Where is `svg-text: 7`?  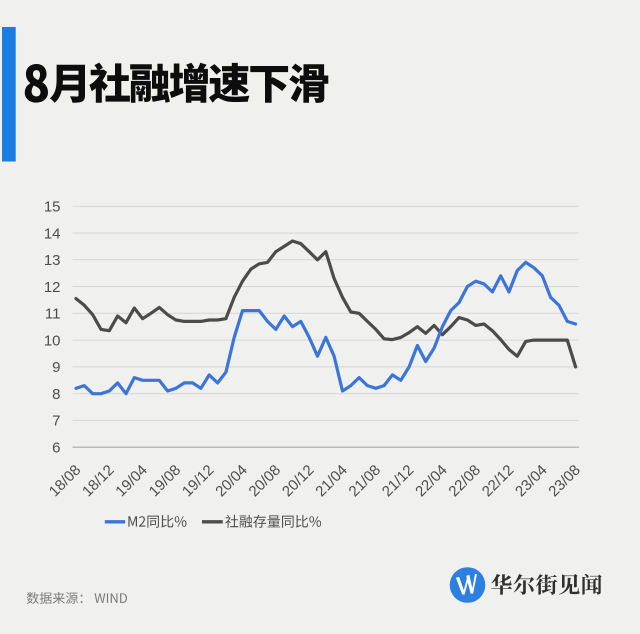 svg-text: 7 is located at coordinates (56, 421).